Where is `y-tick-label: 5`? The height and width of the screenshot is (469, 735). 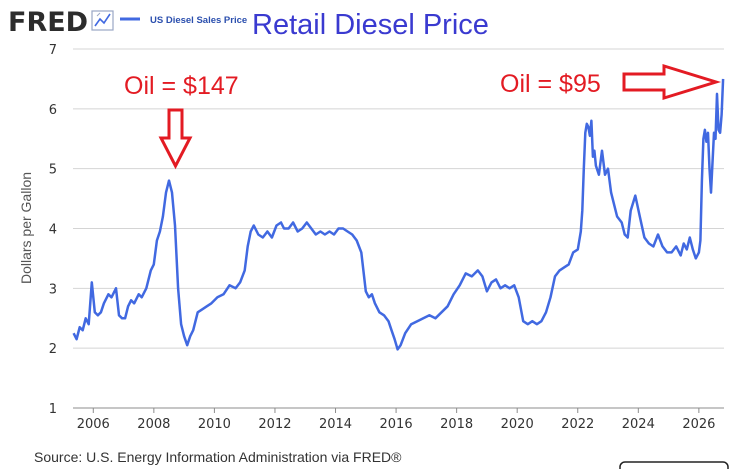
y-tick-label: 5 is located at coordinates (53, 170).